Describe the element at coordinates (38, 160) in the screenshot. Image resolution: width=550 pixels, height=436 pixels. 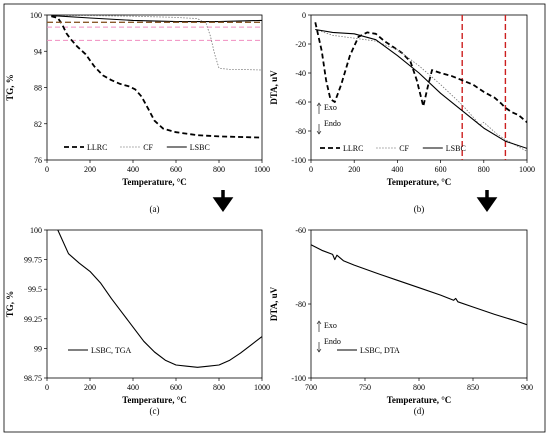
I see `y-tick-label: 76` at that location.